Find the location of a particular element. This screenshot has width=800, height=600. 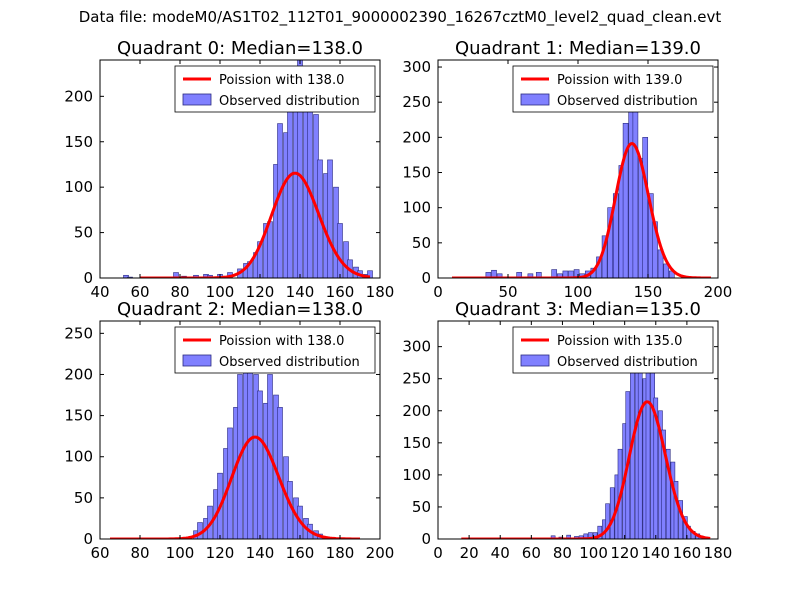

legend: Poission with 138.0 Observed distribution is located at coordinates (275, 350).